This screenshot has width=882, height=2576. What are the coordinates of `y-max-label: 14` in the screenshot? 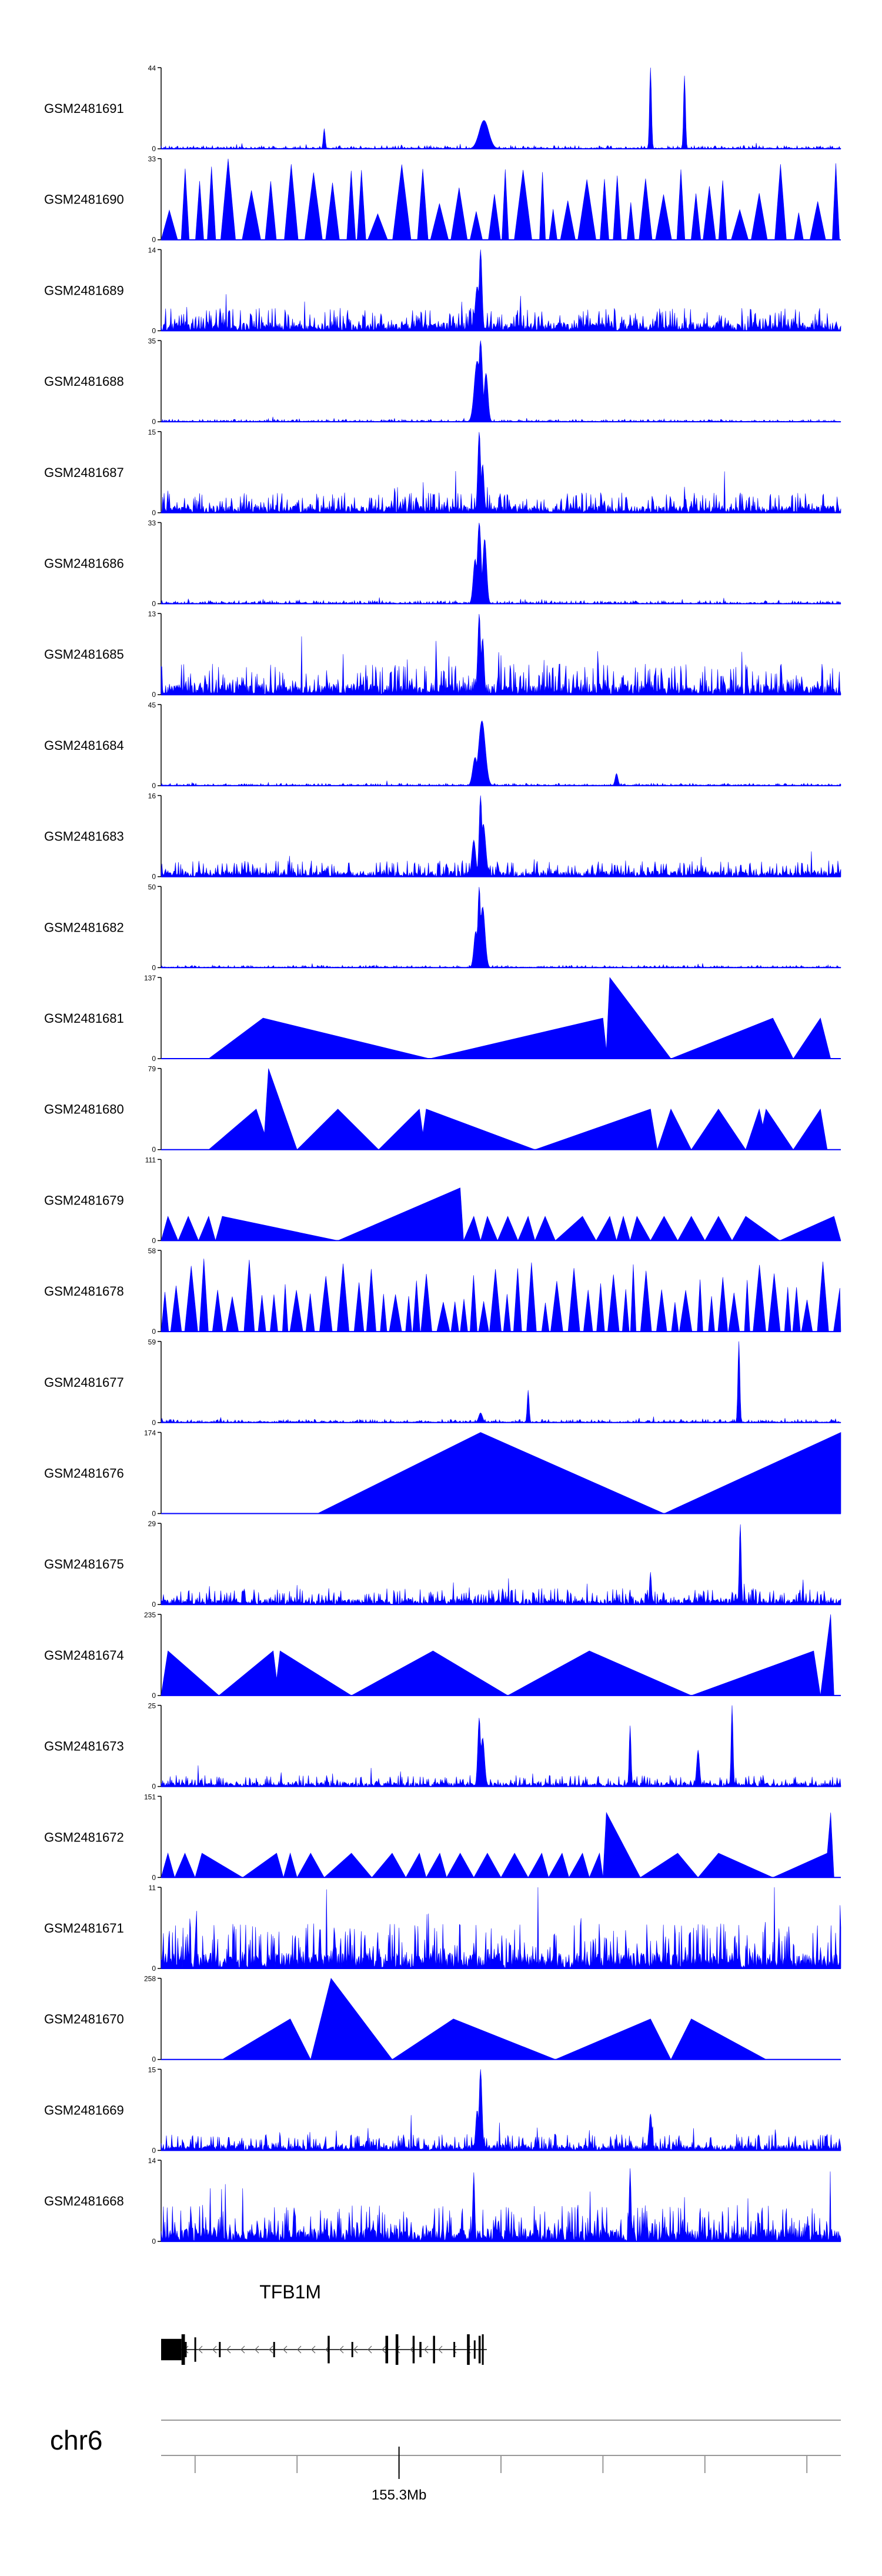 It's located at (152, 2161).